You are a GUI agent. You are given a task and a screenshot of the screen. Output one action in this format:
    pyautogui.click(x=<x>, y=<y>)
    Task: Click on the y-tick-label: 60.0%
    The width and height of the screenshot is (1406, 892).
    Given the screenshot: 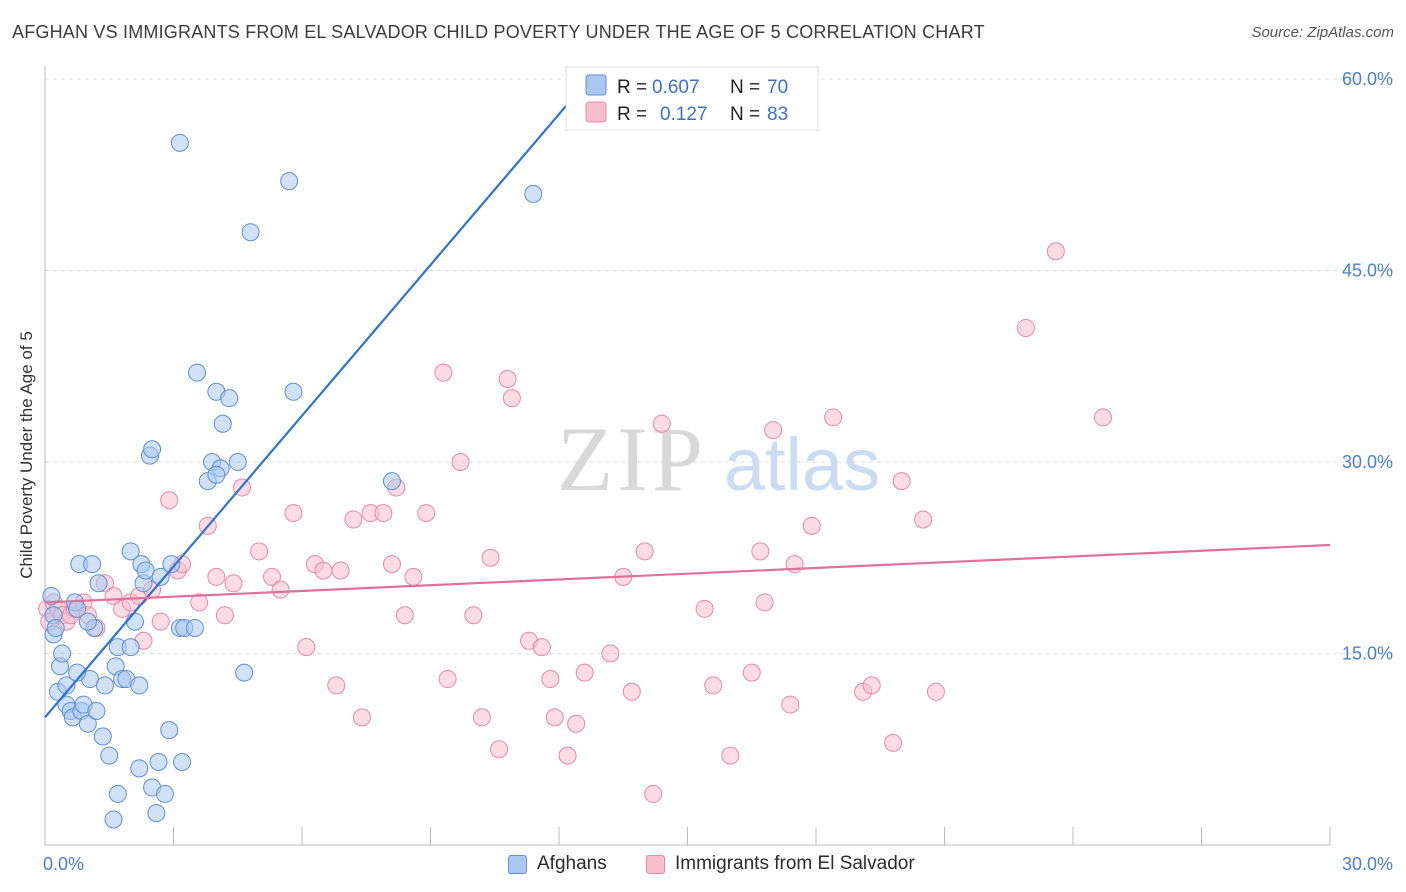 What is the action you would take?
    pyautogui.click(x=1367, y=79)
    